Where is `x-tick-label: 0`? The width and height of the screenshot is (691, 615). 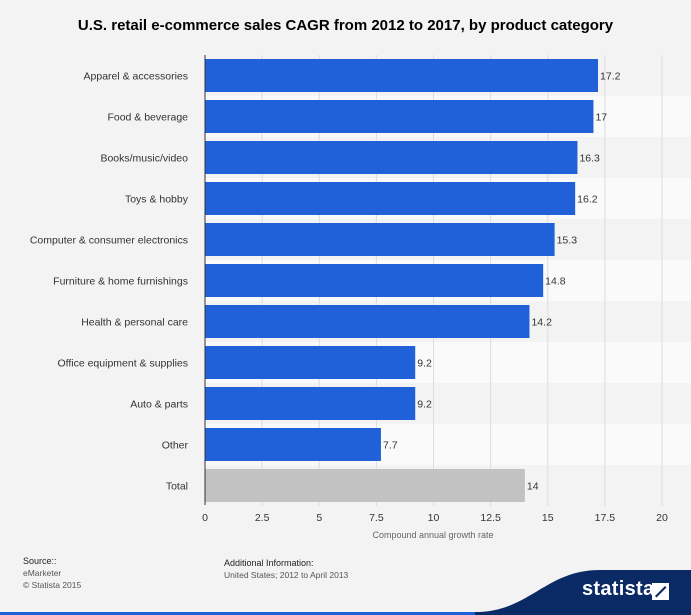 x-tick-label: 0 is located at coordinates (205, 518).